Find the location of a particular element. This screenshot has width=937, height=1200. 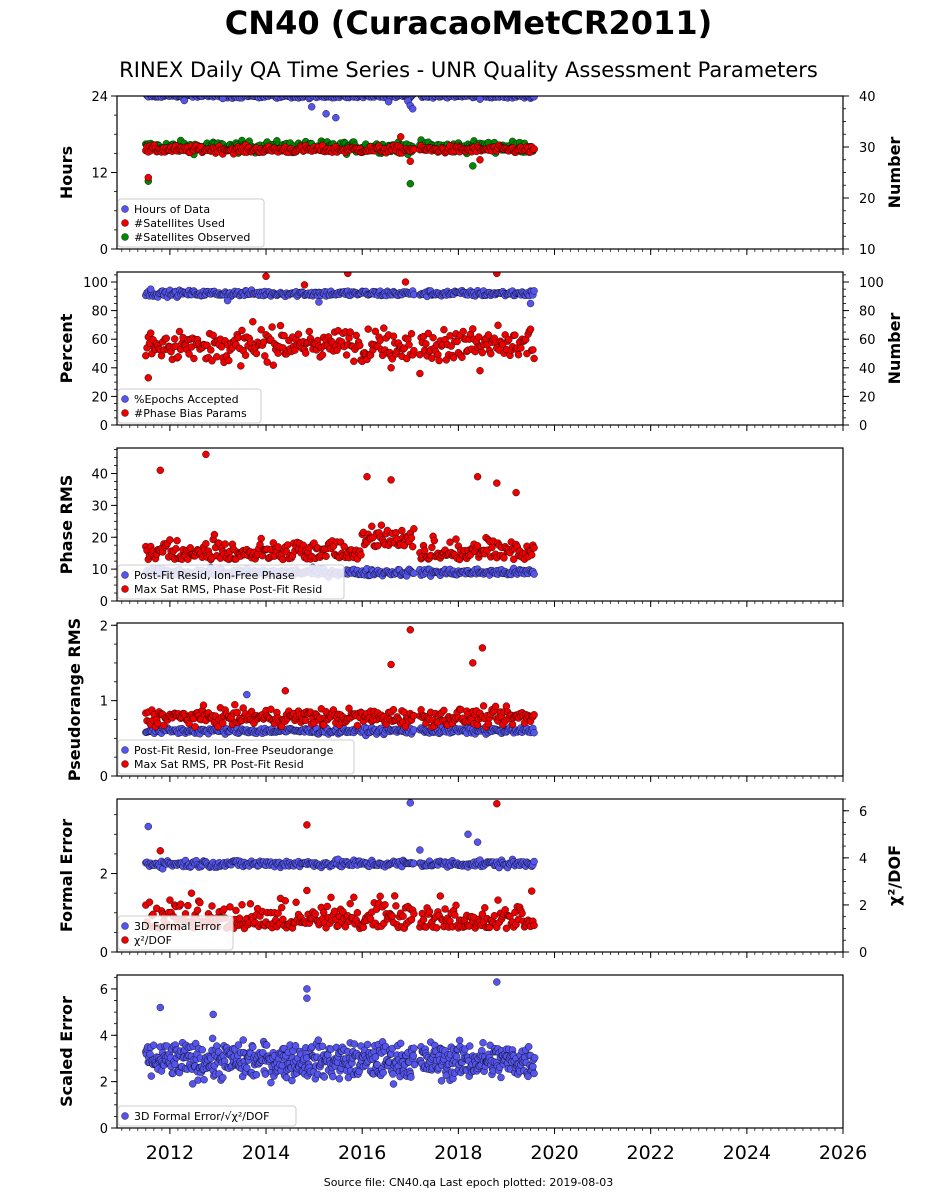

plot-frame is located at coordinates (480, 524).